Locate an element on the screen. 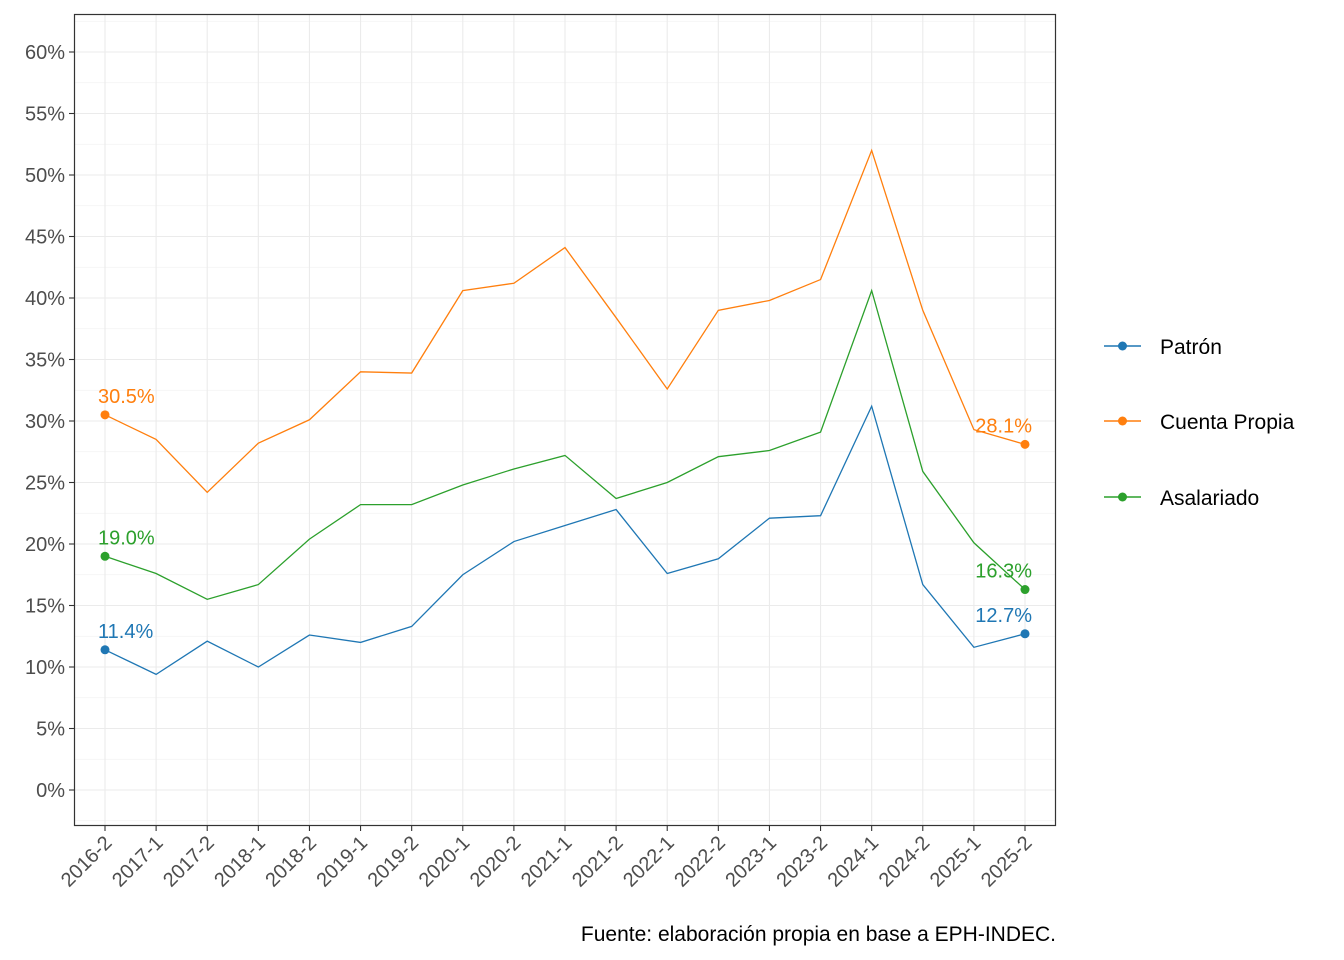 The image size is (1344, 960). x-tick-label: 2021-2 is located at coordinates (598, 862).